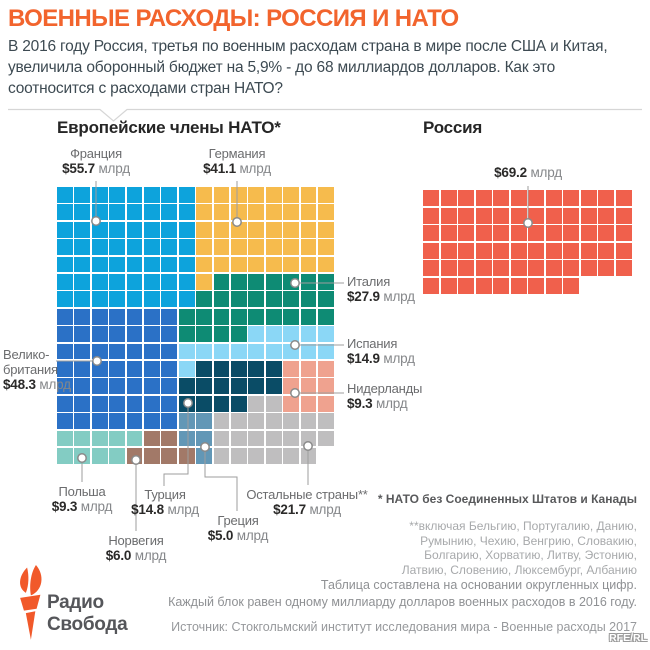 The height and width of the screenshot is (650, 650). What do you see at coordinates (237, 222) in the screenshot?
I see `marker-germany` at bounding box center [237, 222].